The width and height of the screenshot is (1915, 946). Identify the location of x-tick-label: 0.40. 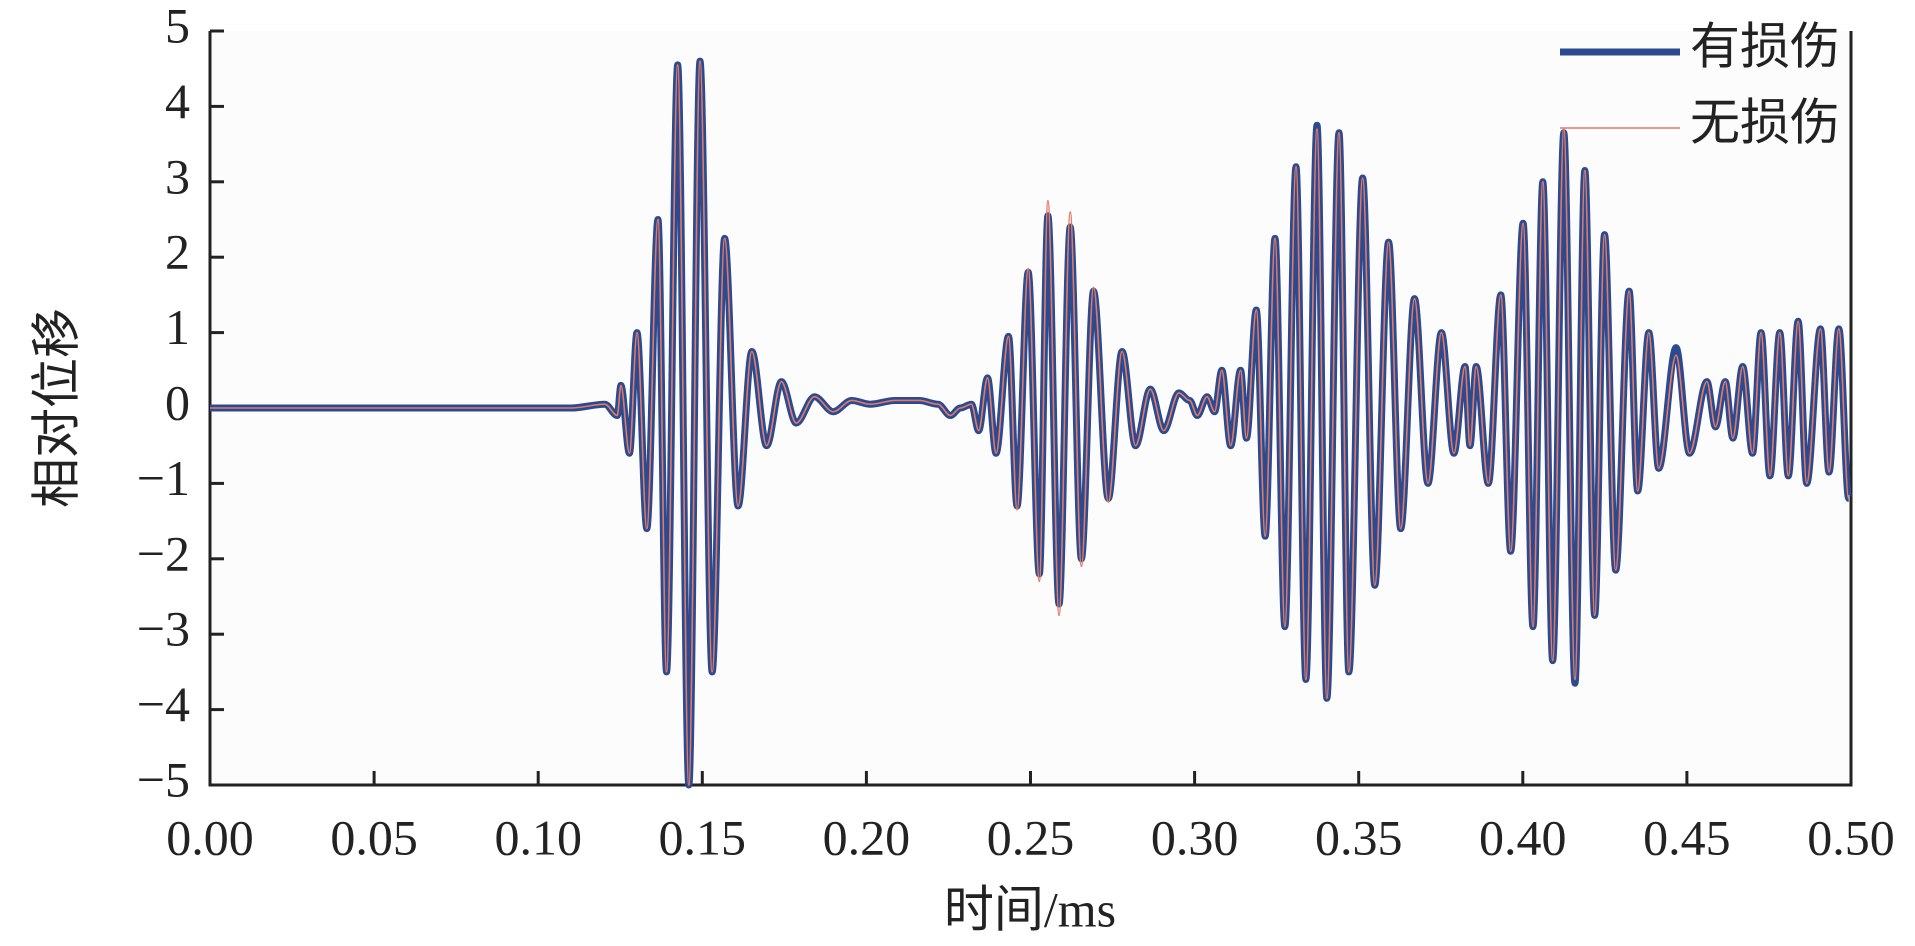
(1523, 837).